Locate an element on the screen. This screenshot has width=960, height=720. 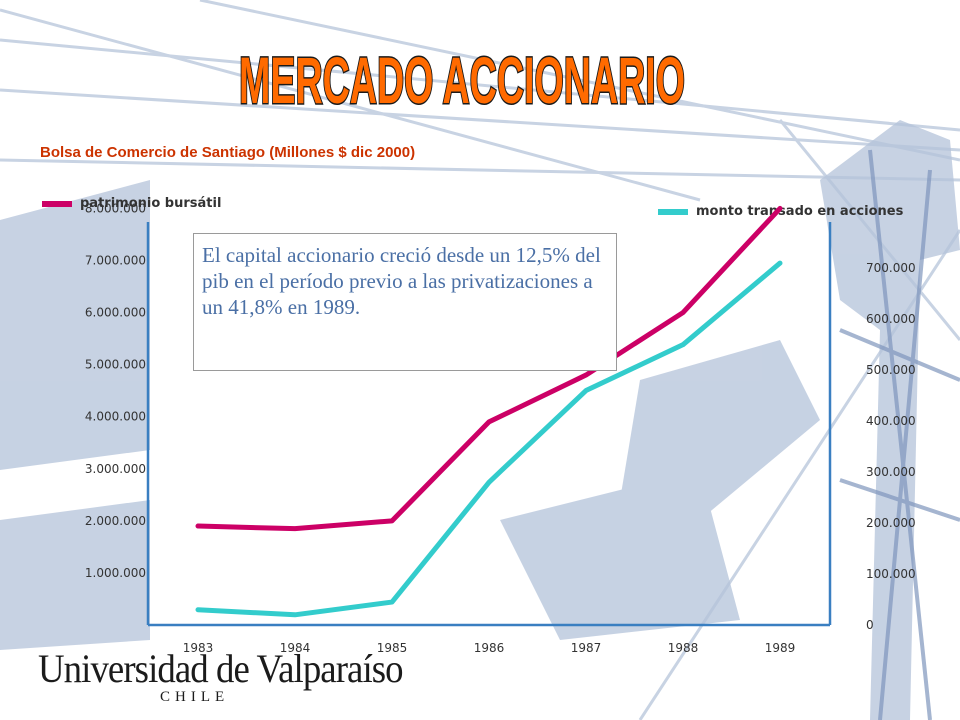
x-tick-label: 1988 is located at coordinates (683, 648).